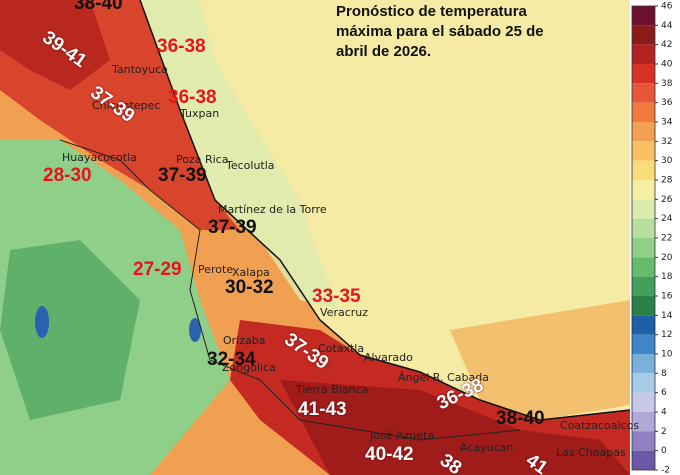 This screenshot has width=680, height=475. Describe the element at coordinates (487, 447) in the screenshot. I see `place-name: Acayucan` at that location.